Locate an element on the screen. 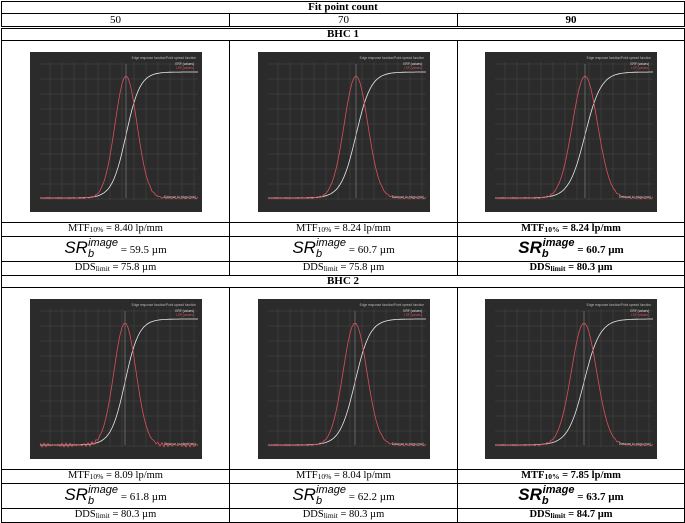 The width and height of the screenshot is (685, 523). results-table: Fit point count 50 70 90 is located at coordinates (343, 14).